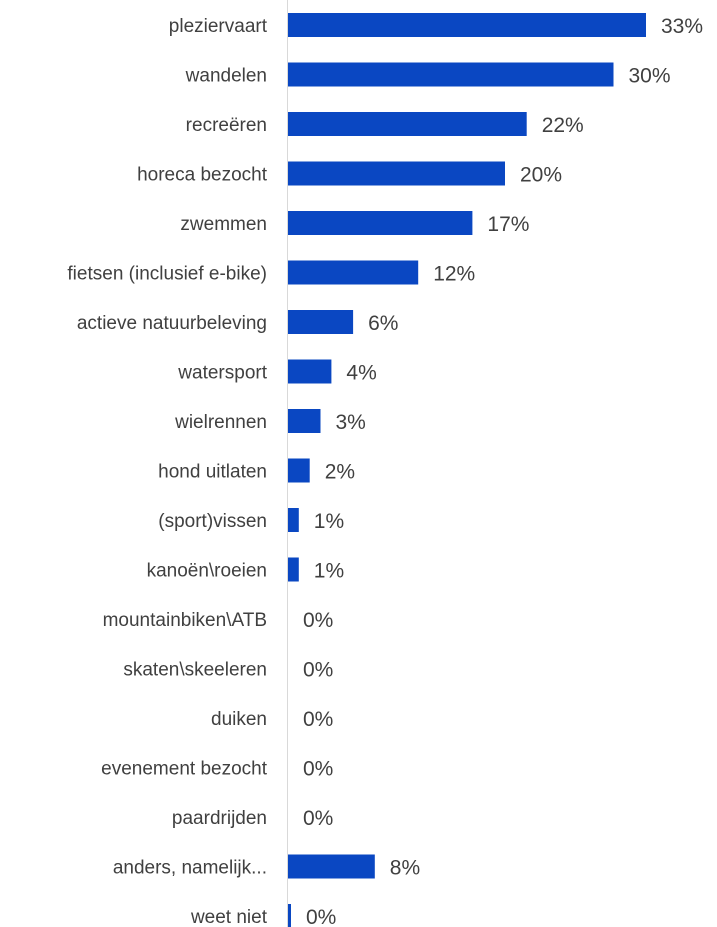 The image size is (717, 927). What do you see at coordinates (563, 125) in the screenshot?
I see `value-label: 22%` at bounding box center [563, 125].